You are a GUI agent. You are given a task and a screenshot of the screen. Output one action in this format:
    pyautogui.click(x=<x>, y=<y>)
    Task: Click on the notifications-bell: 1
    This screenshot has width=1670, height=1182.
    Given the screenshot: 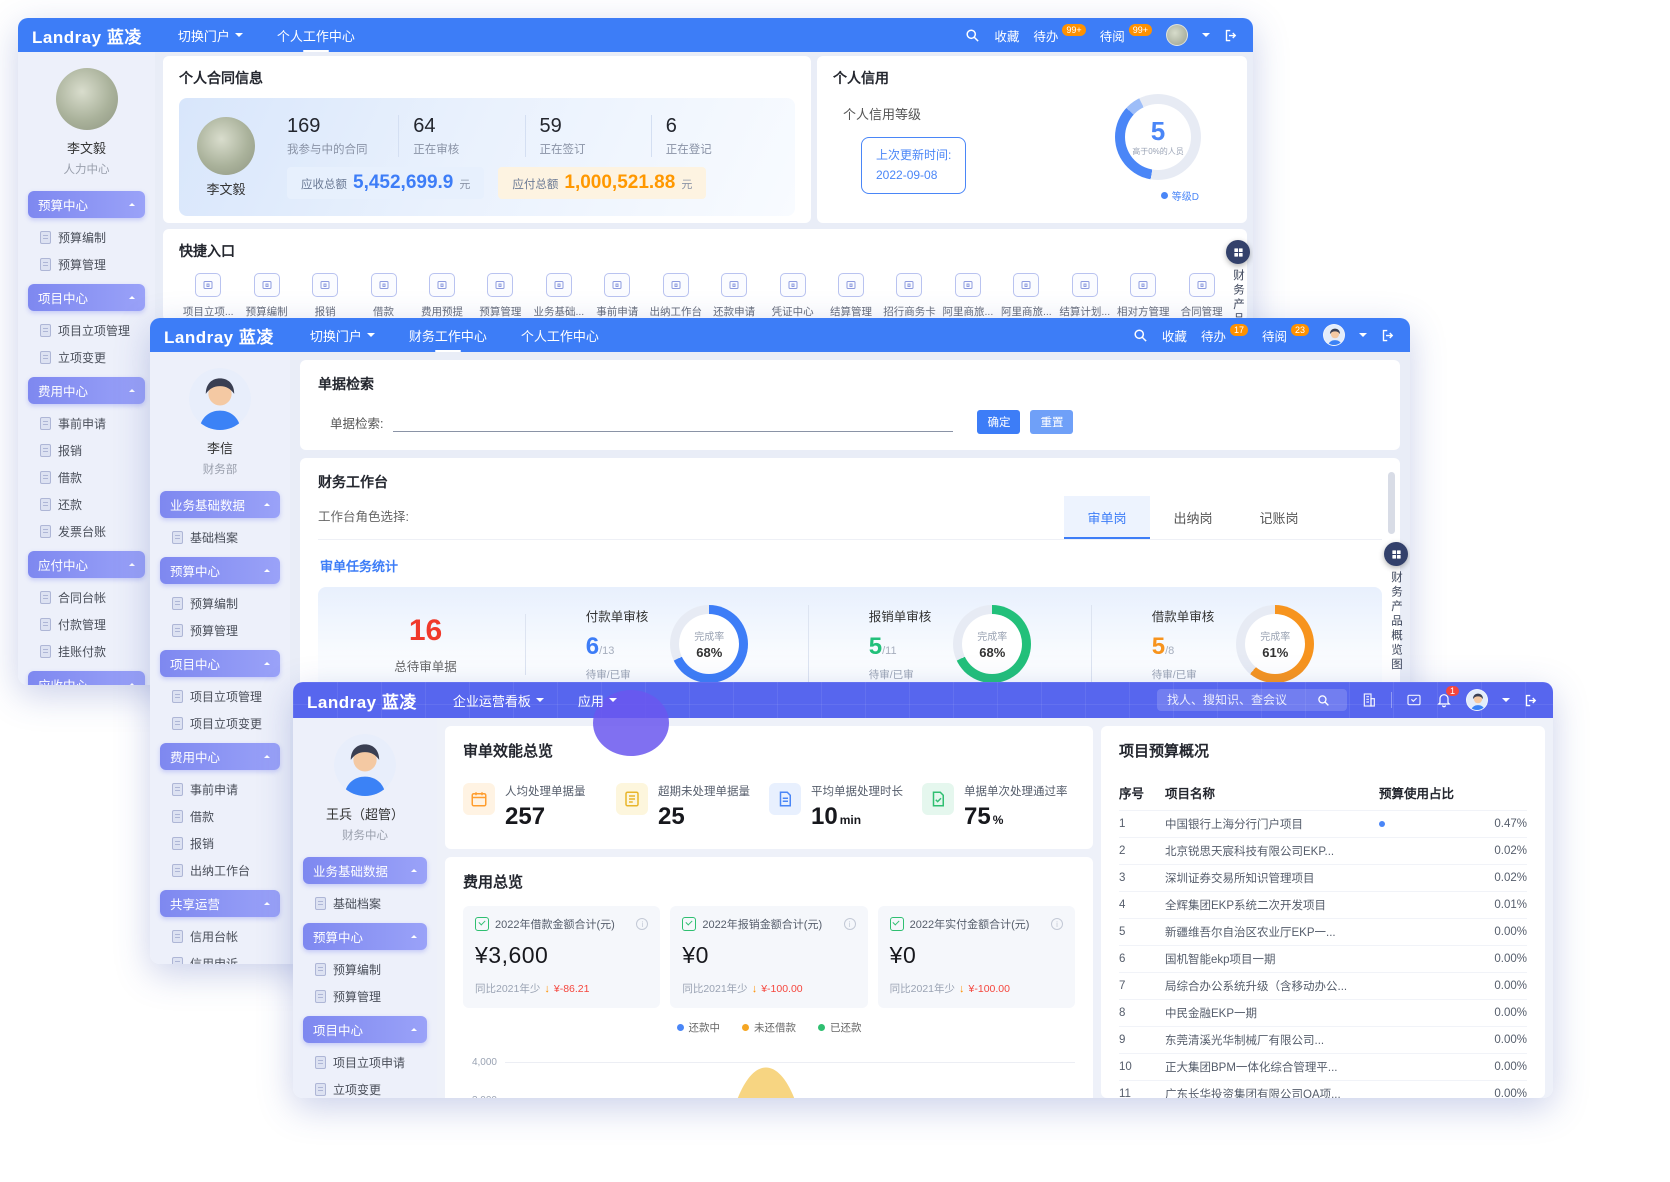 What is the action you would take?
    pyautogui.click(x=1447, y=697)
    